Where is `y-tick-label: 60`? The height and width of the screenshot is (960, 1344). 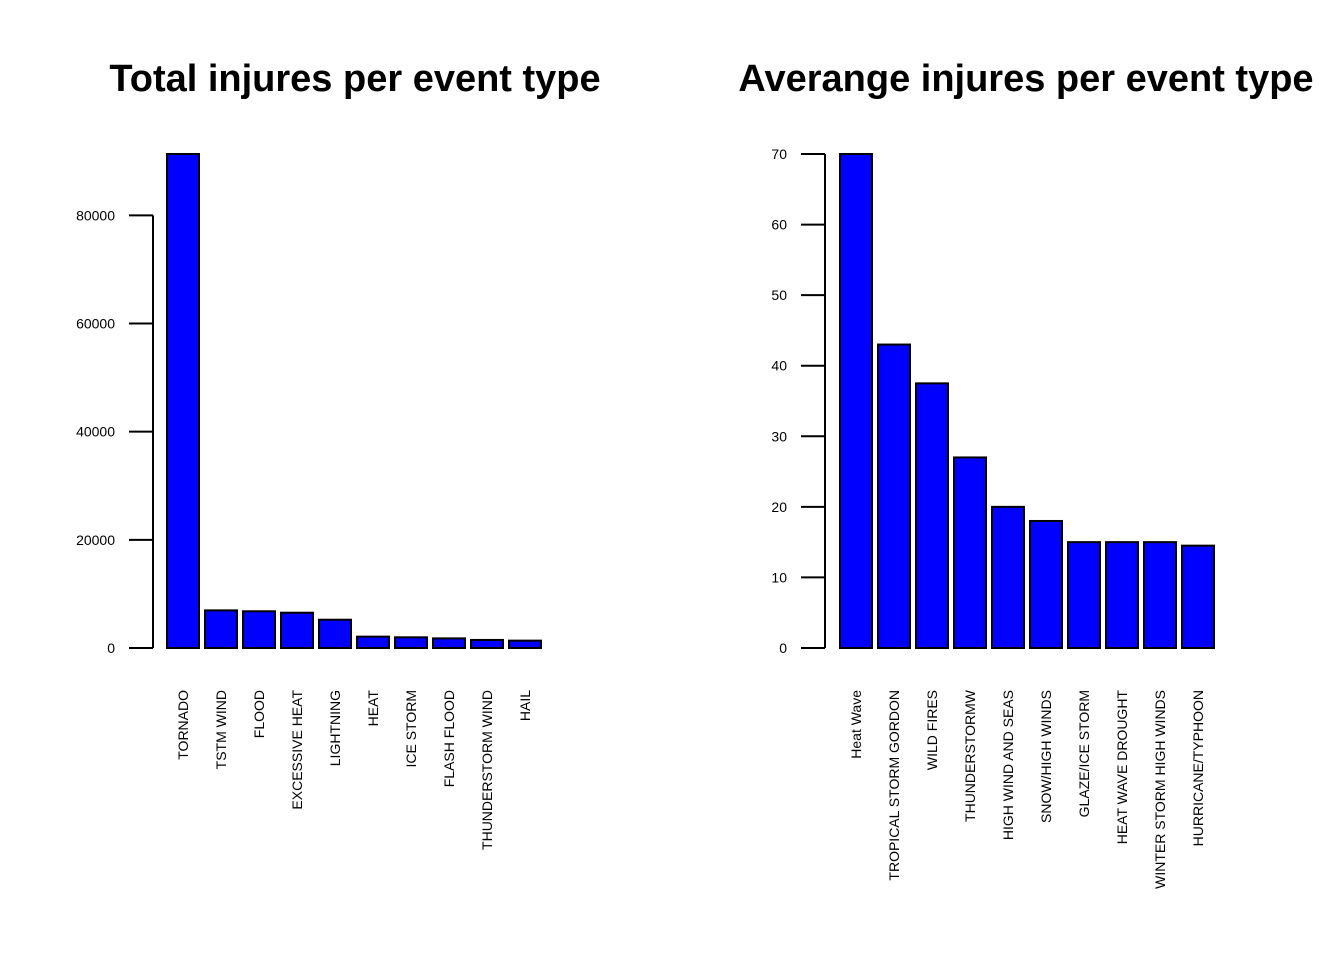 y-tick-label: 60 is located at coordinates (779, 225).